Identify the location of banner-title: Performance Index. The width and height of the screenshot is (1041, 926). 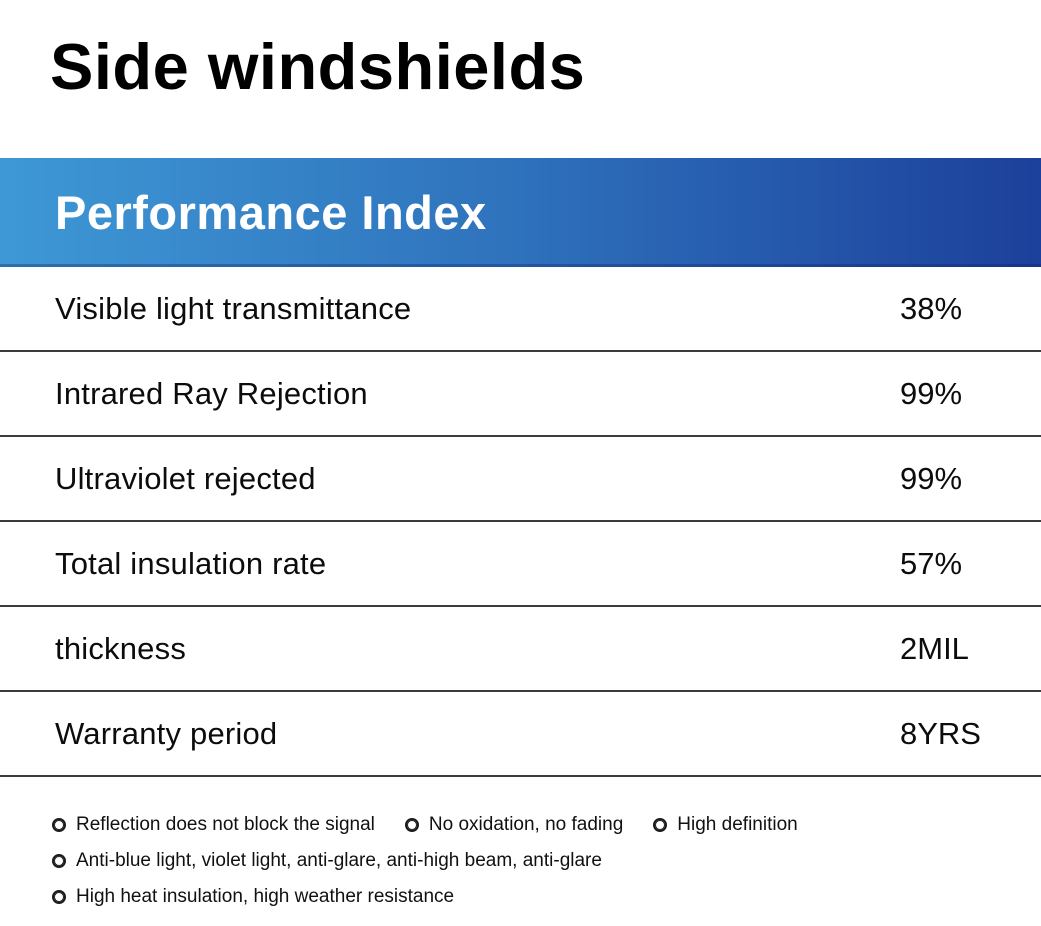
(271, 212).